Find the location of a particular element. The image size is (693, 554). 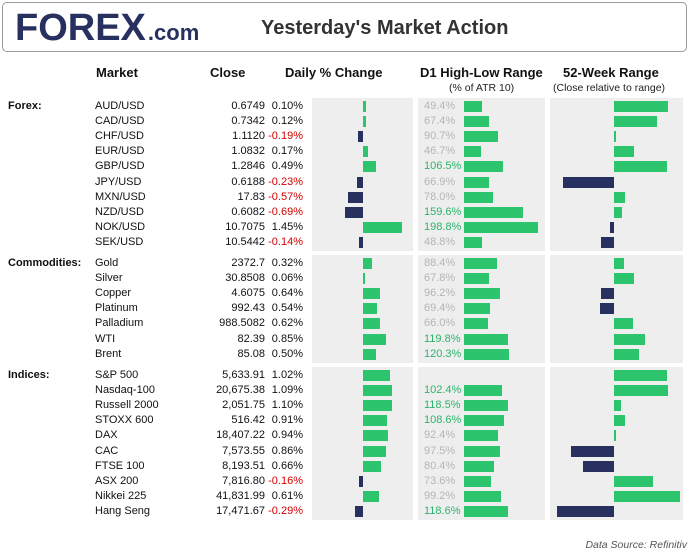

market-name: Copper is located at coordinates (113, 293).